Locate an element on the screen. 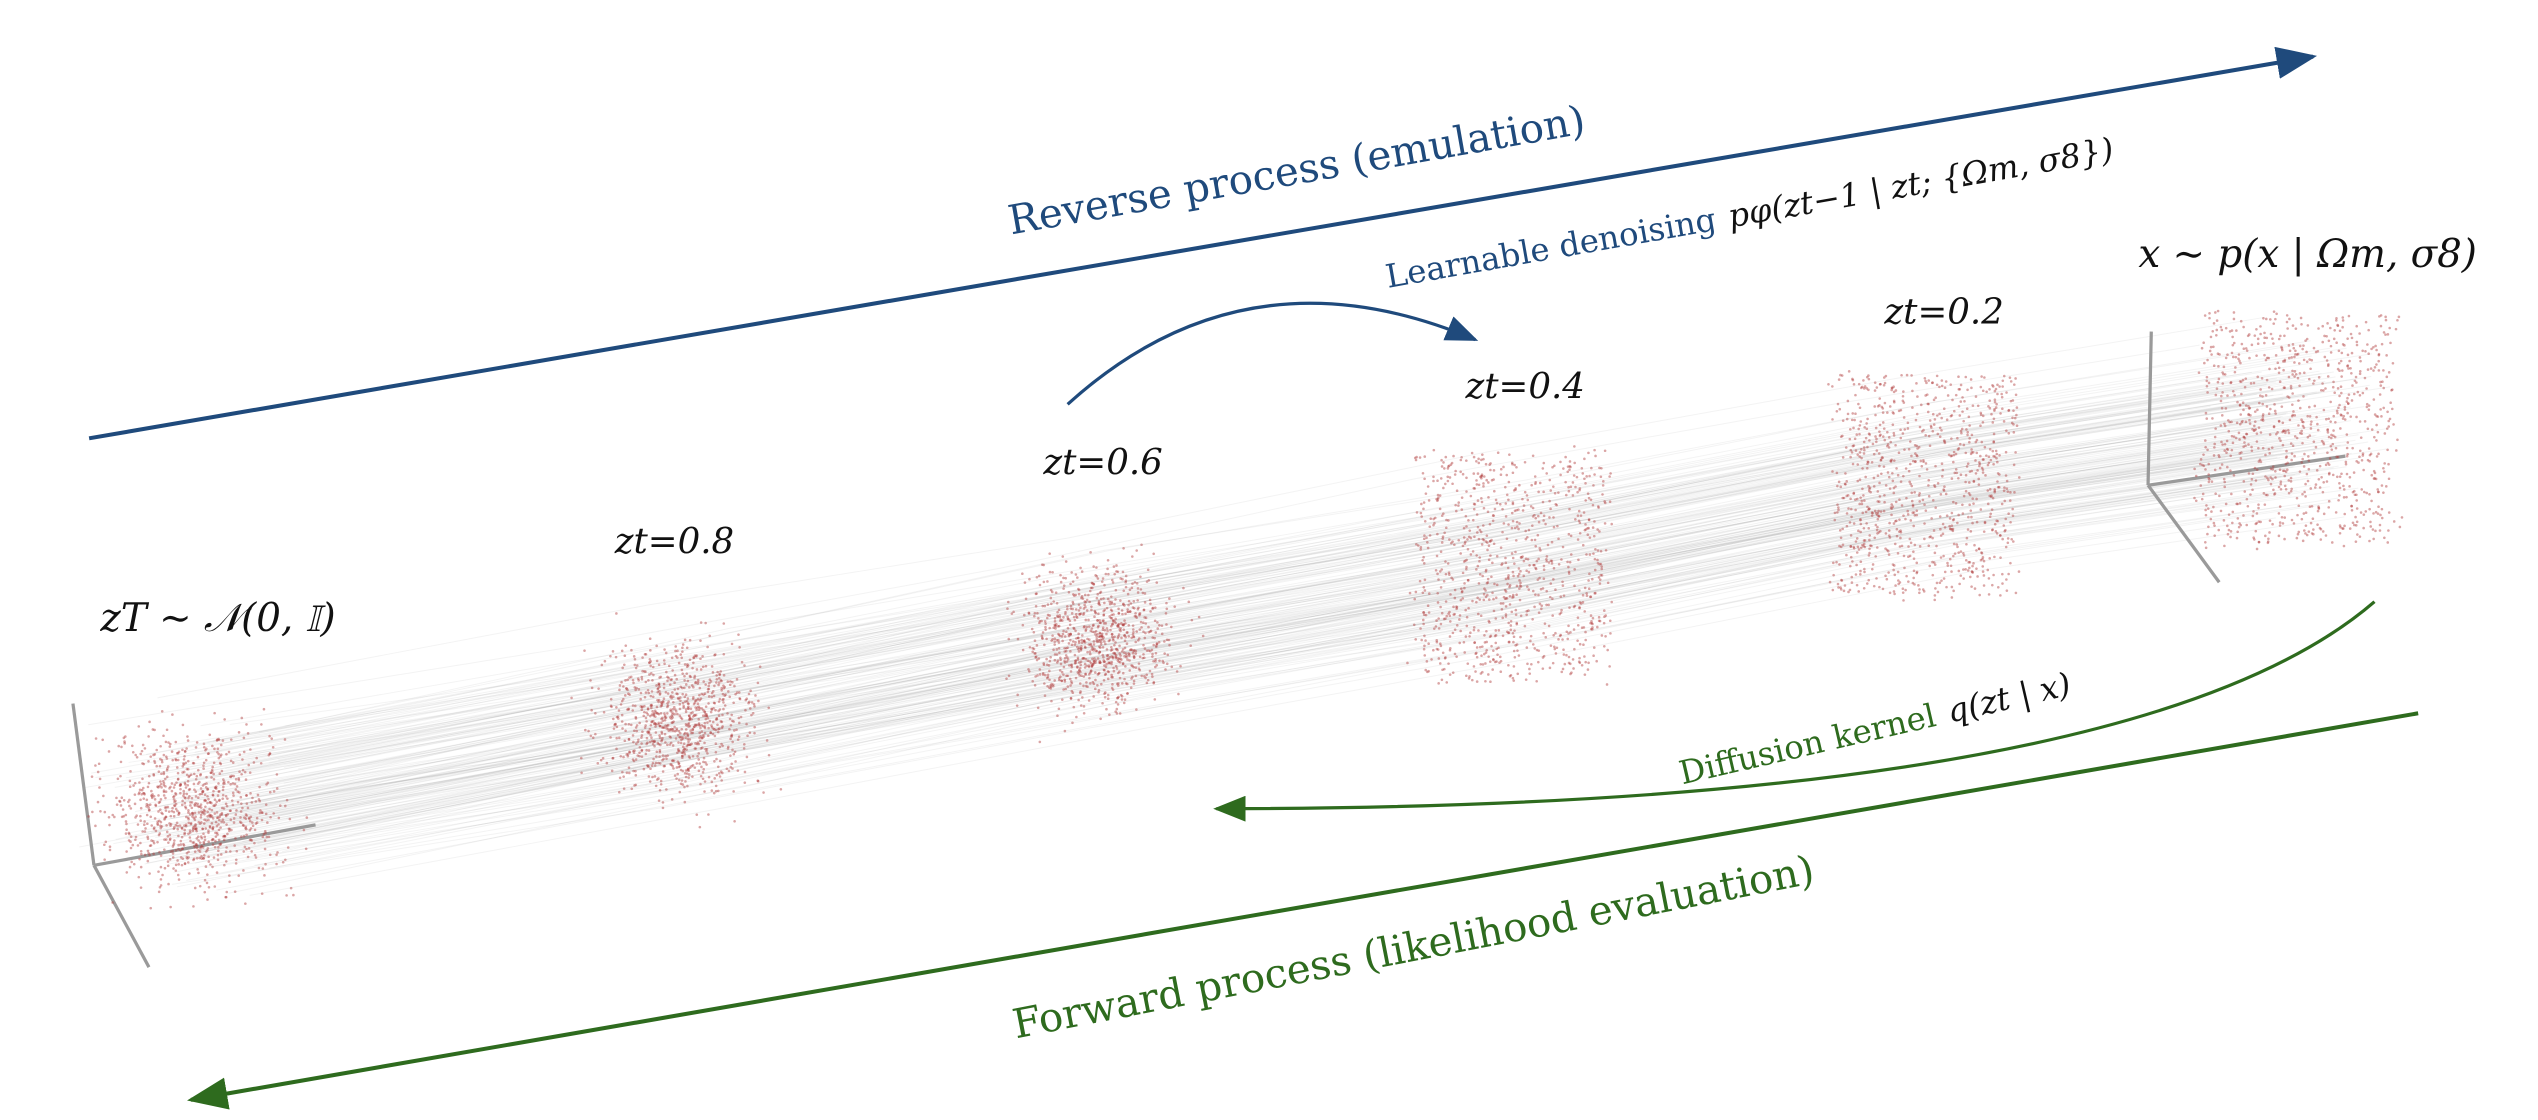 Image resolution: width=2538 pixels, height=1120 pixels. stage-label-0.2: zt=0.2 is located at coordinates (1943, 311).